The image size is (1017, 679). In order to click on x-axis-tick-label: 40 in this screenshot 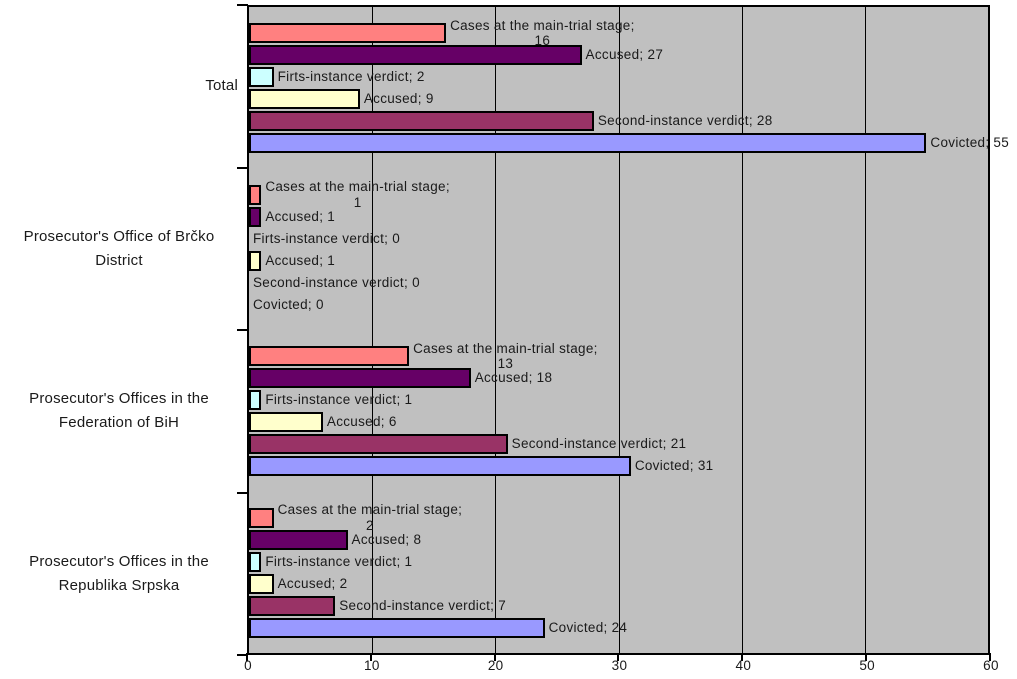, I will do `click(743, 665)`.